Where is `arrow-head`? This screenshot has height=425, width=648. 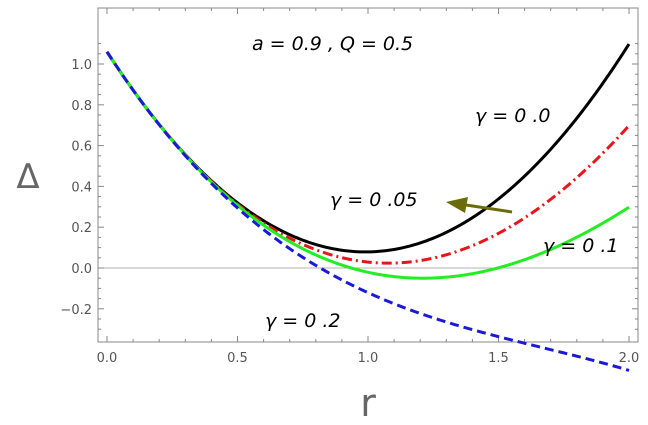
arrow-head is located at coordinates (457, 205).